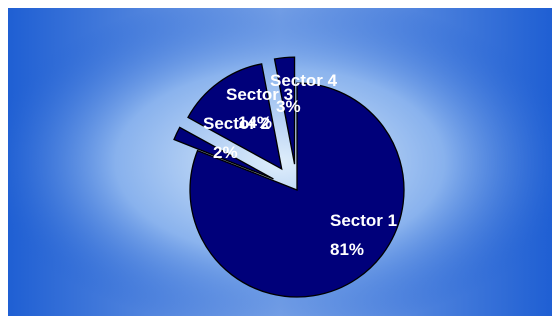 Image resolution: width=554 pixels, height=330 pixels. Describe the element at coordinates (363, 220) in the screenshot. I see `pie-label-name-sector-1: Sector 1` at that location.